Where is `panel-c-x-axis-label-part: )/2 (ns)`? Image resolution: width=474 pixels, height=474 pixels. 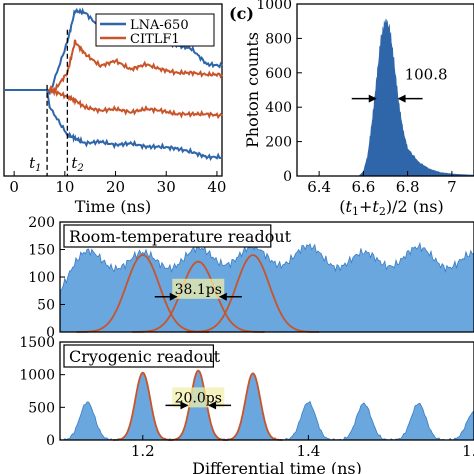
panel-c-x-axis-label-part: )/2 (ns) is located at coordinates (415, 206).